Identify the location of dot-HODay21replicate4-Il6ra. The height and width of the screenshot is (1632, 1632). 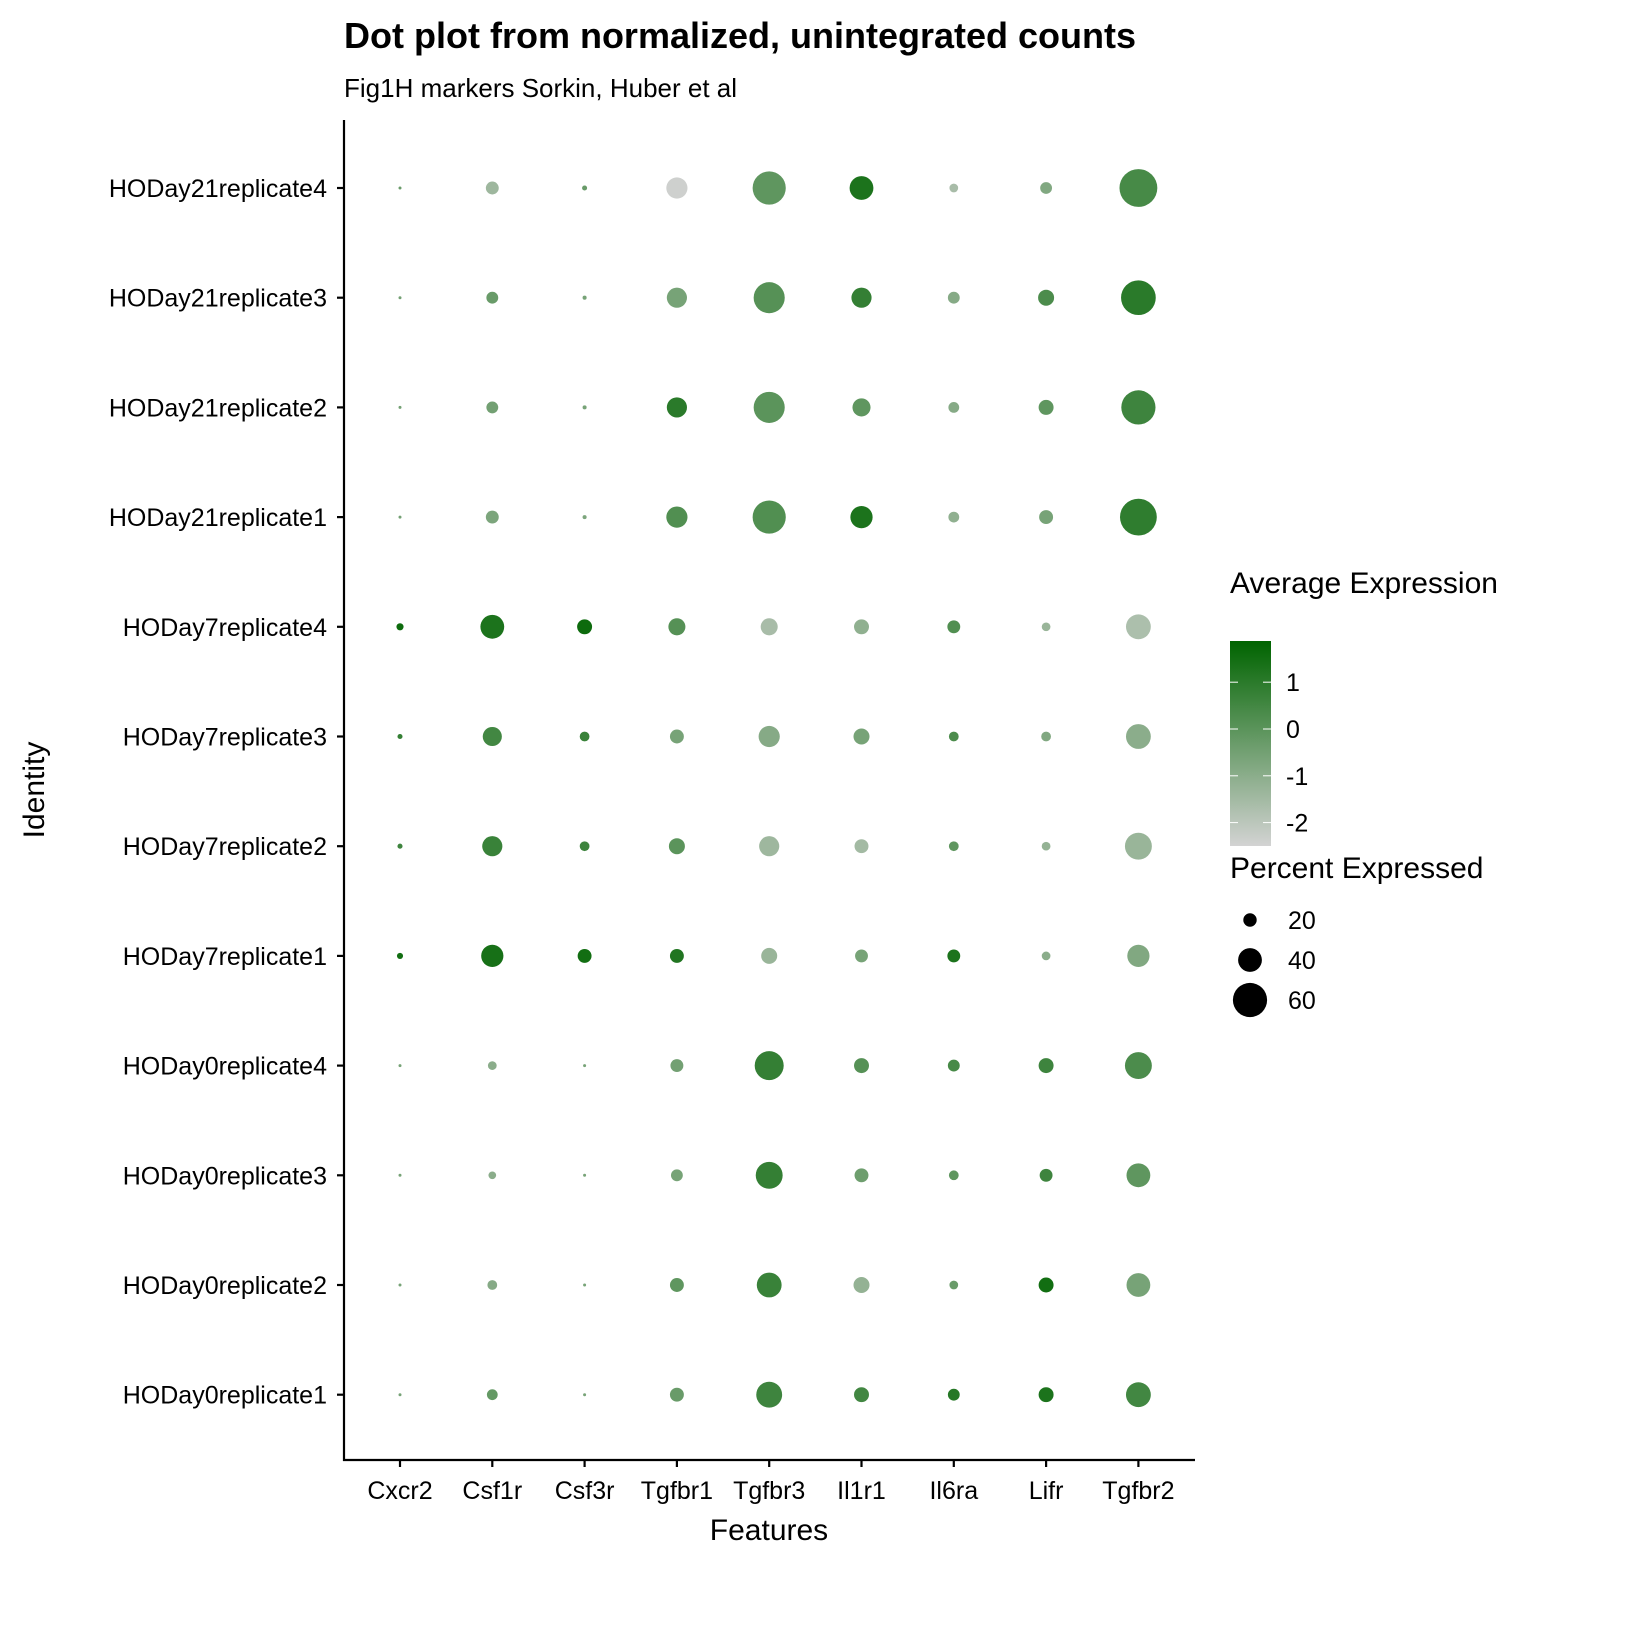
(954, 188).